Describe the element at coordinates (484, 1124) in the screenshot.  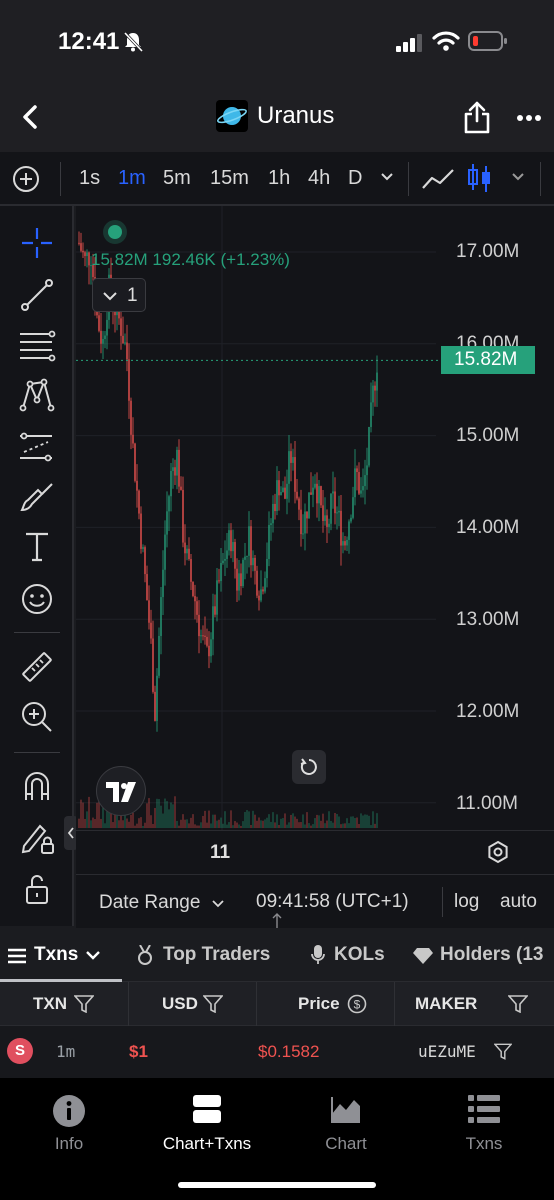
I see `nav-txns: Txns` at that location.